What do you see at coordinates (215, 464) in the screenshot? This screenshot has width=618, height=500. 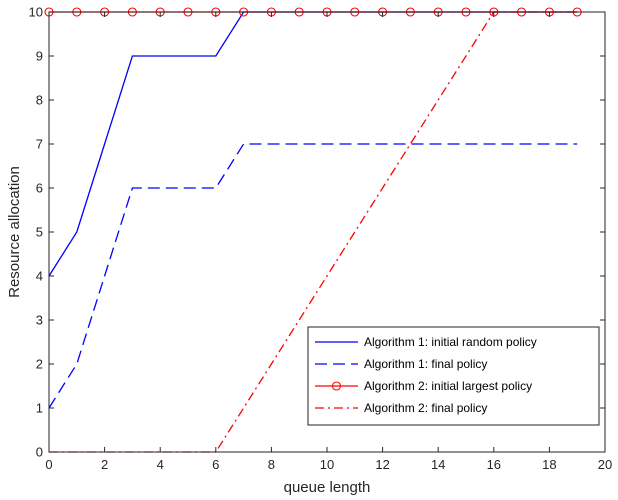 I see `x-tick-label: 6` at bounding box center [215, 464].